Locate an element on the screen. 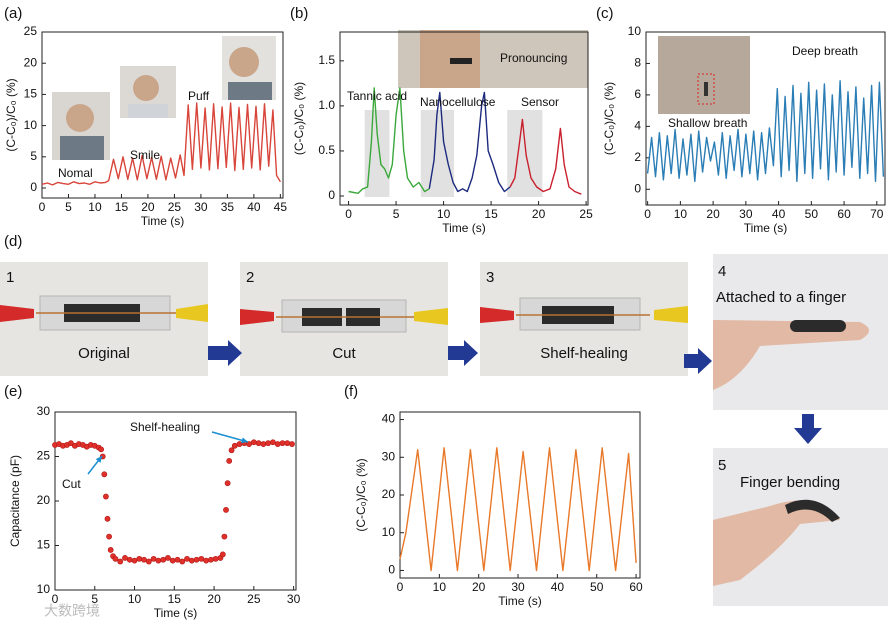 The image size is (888, 628). series-label: Tannic acid is located at coordinates (377, 96).